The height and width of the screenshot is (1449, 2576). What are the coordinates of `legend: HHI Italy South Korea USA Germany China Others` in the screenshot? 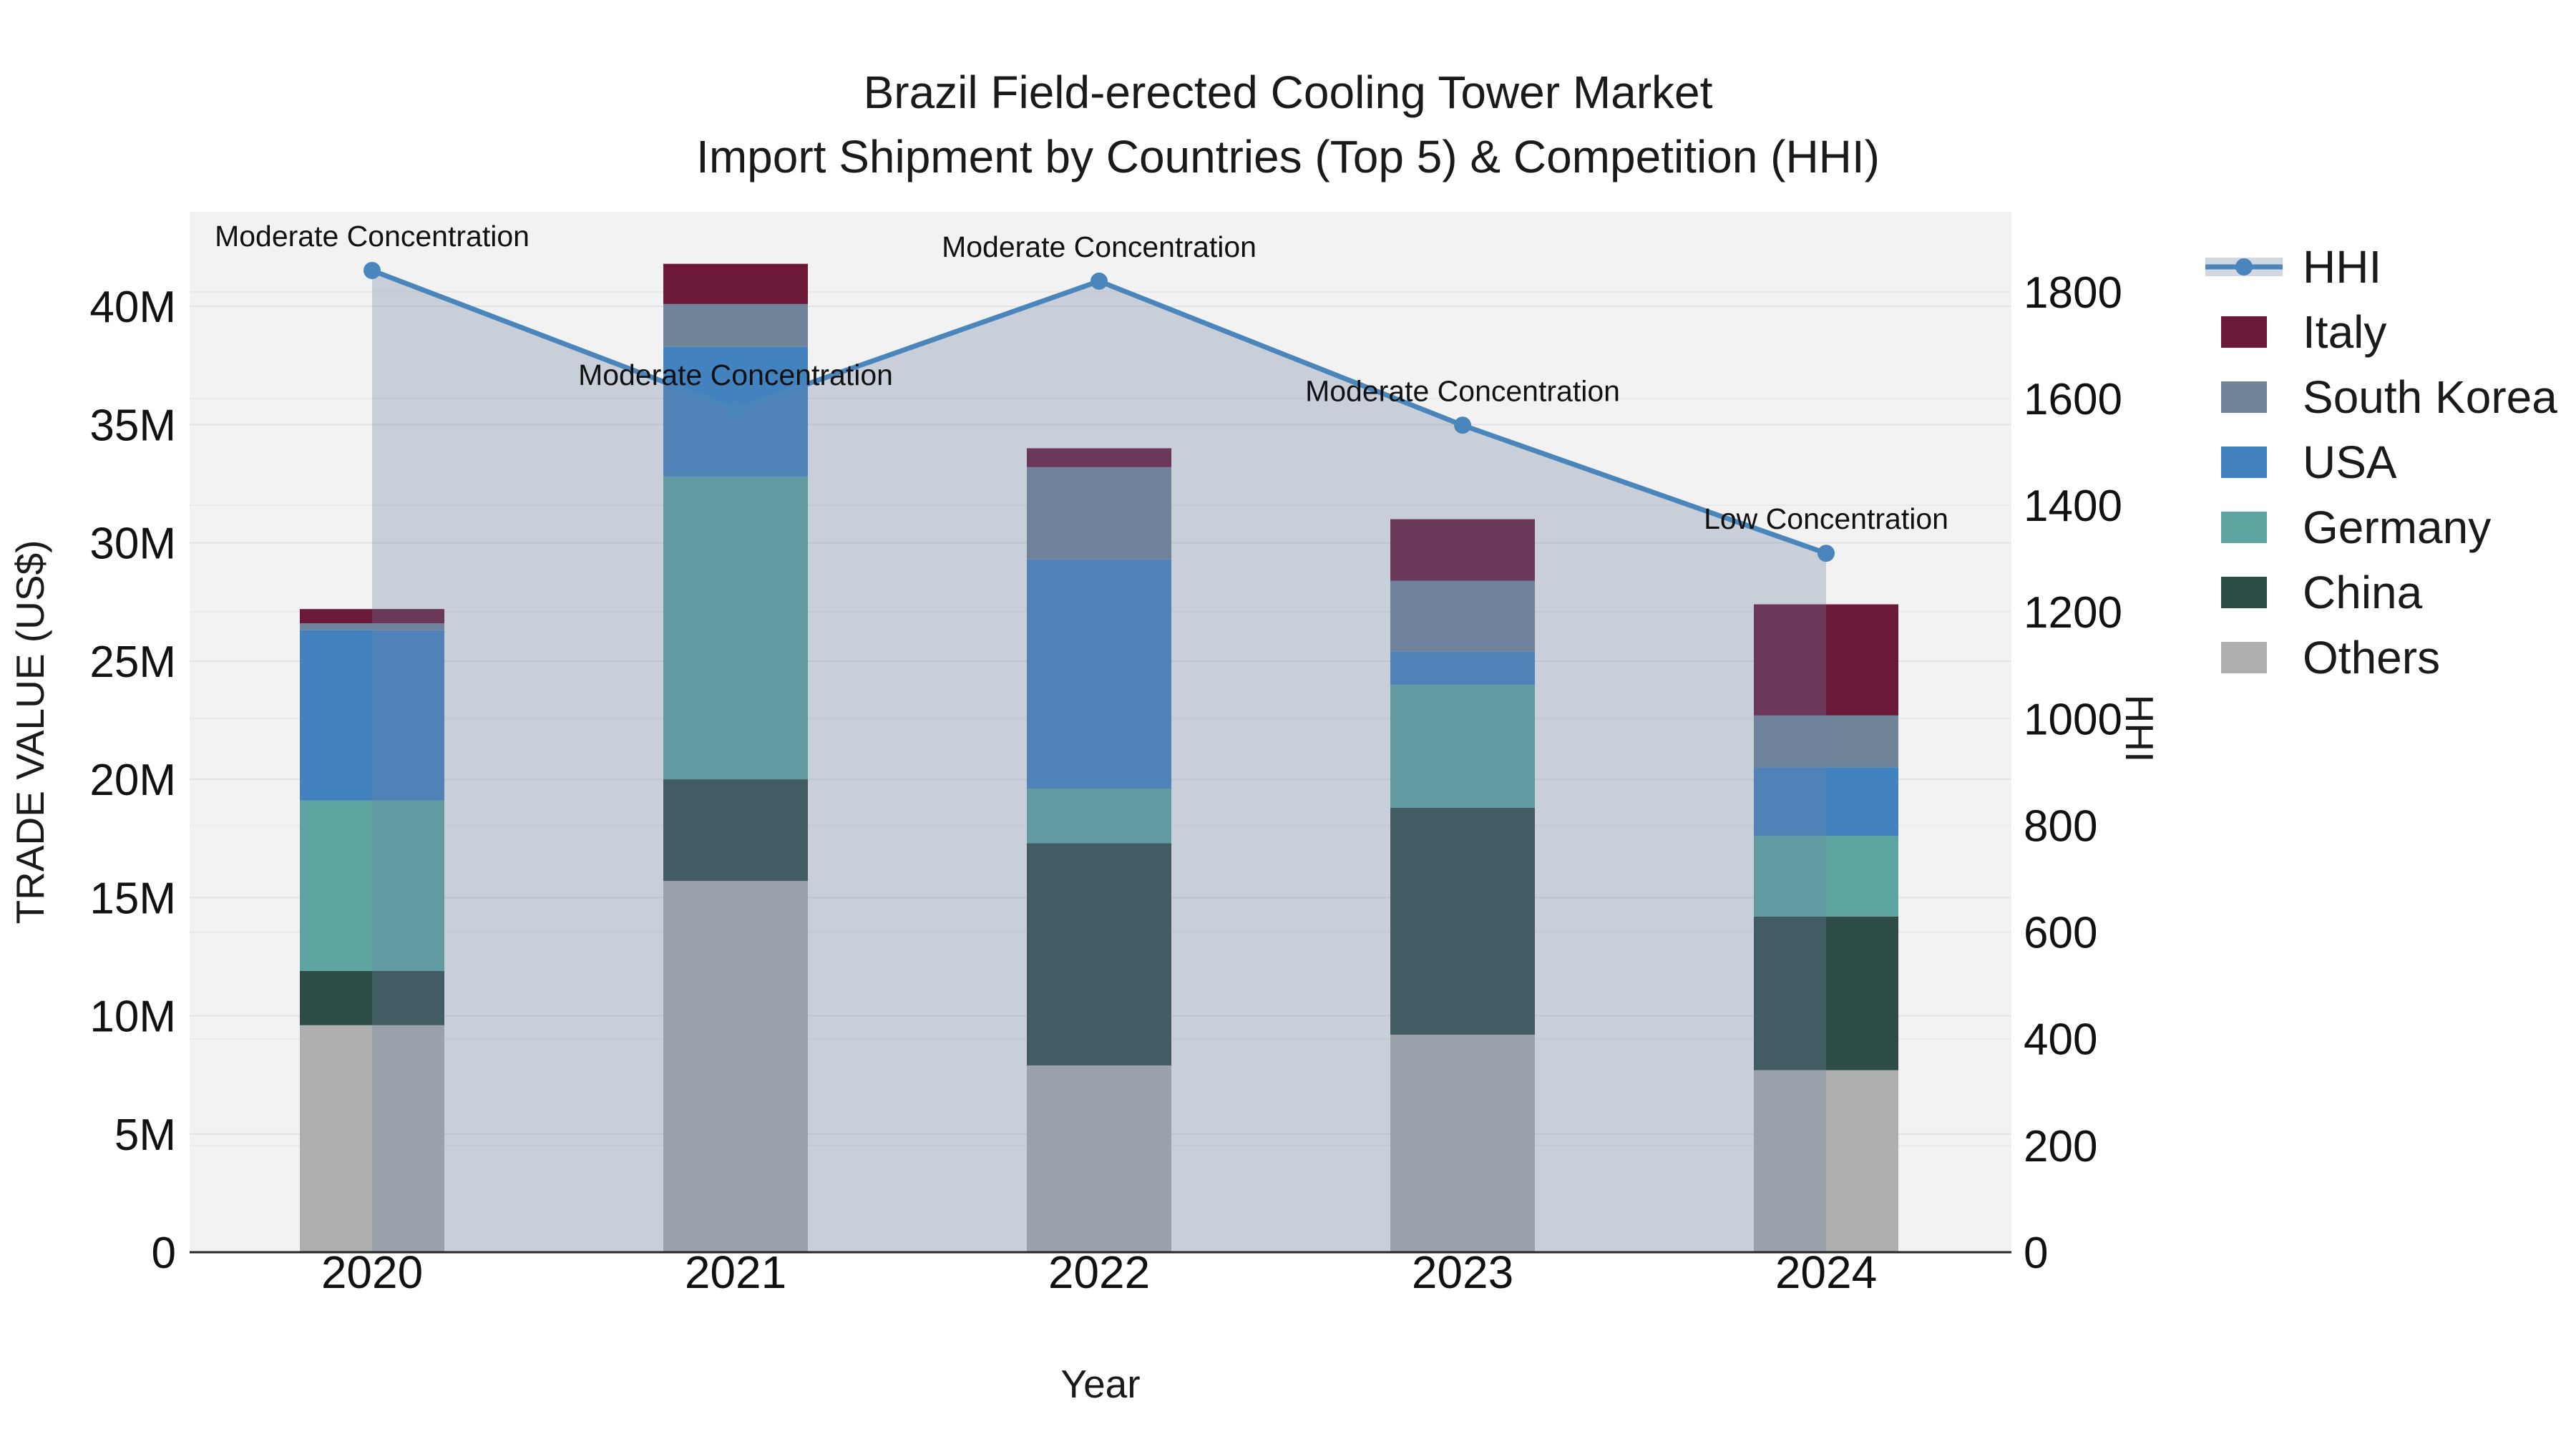 It's located at (2381, 462).